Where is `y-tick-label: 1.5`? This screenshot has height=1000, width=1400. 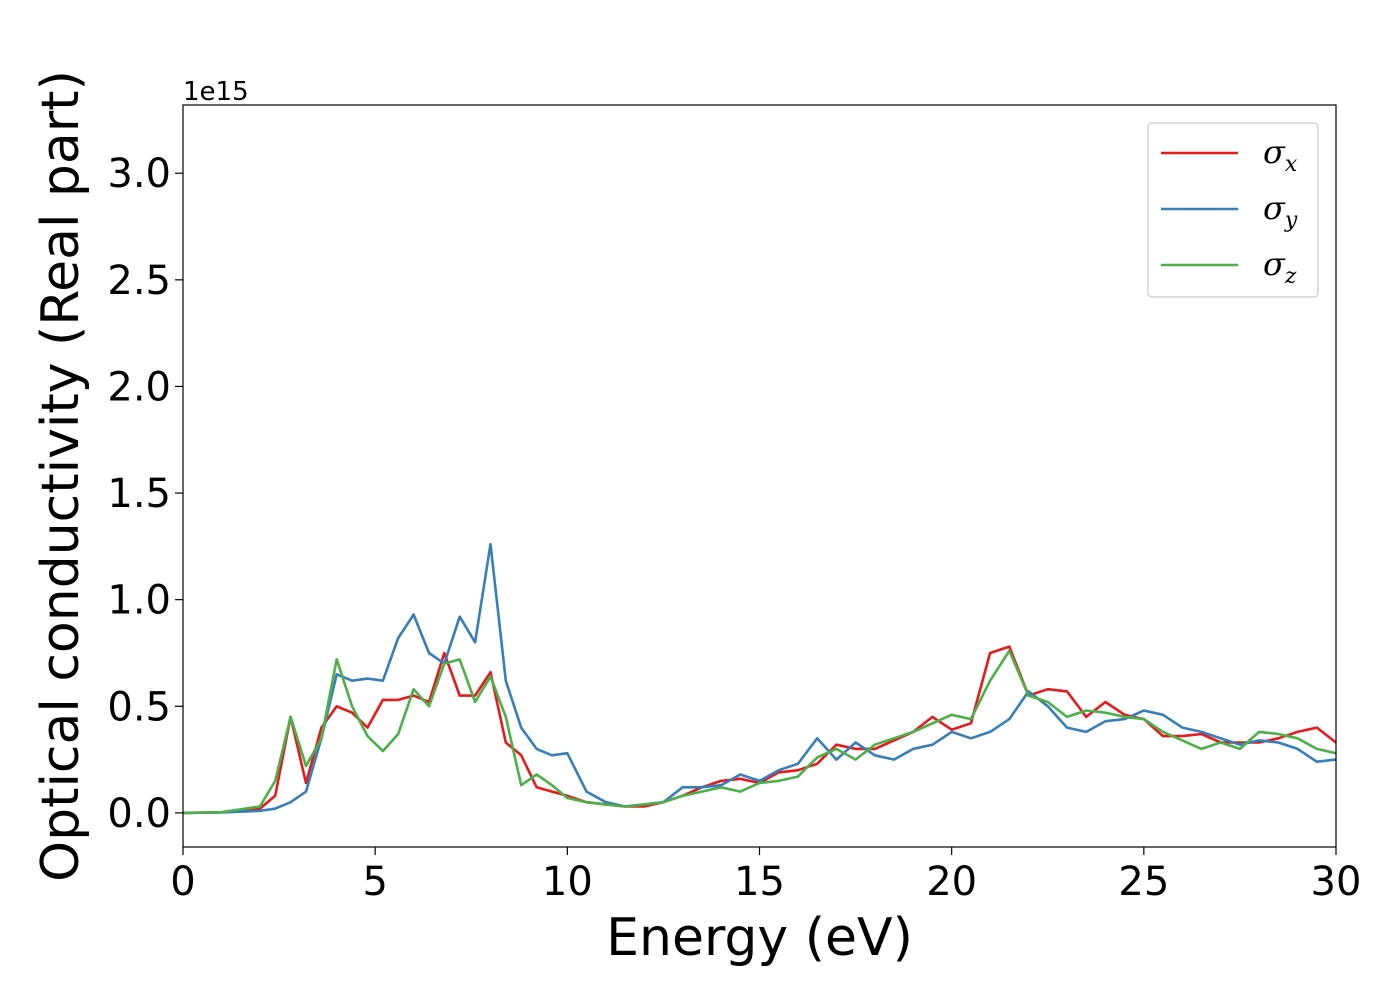
y-tick-label: 1.5 is located at coordinates (139, 494).